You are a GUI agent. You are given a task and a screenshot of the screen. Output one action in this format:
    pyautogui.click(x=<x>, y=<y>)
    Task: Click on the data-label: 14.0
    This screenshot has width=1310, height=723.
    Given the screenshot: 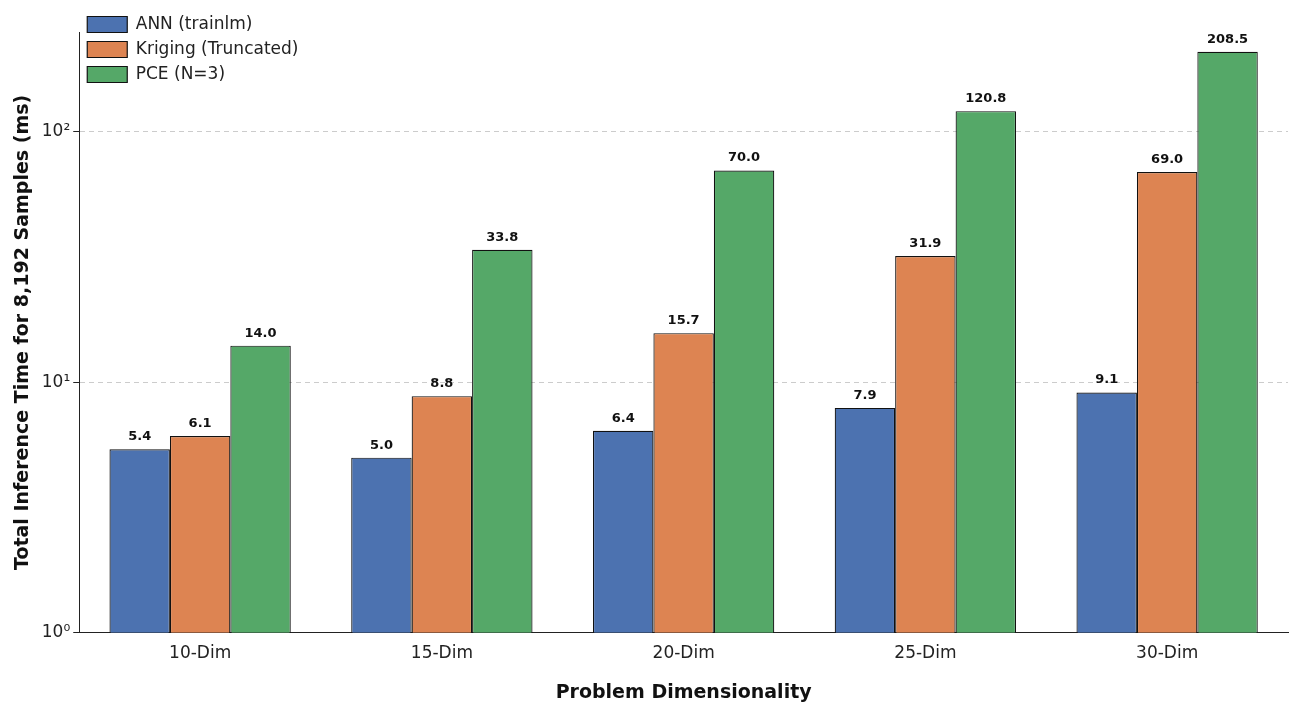 What is the action you would take?
    pyautogui.click(x=260, y=332)
    